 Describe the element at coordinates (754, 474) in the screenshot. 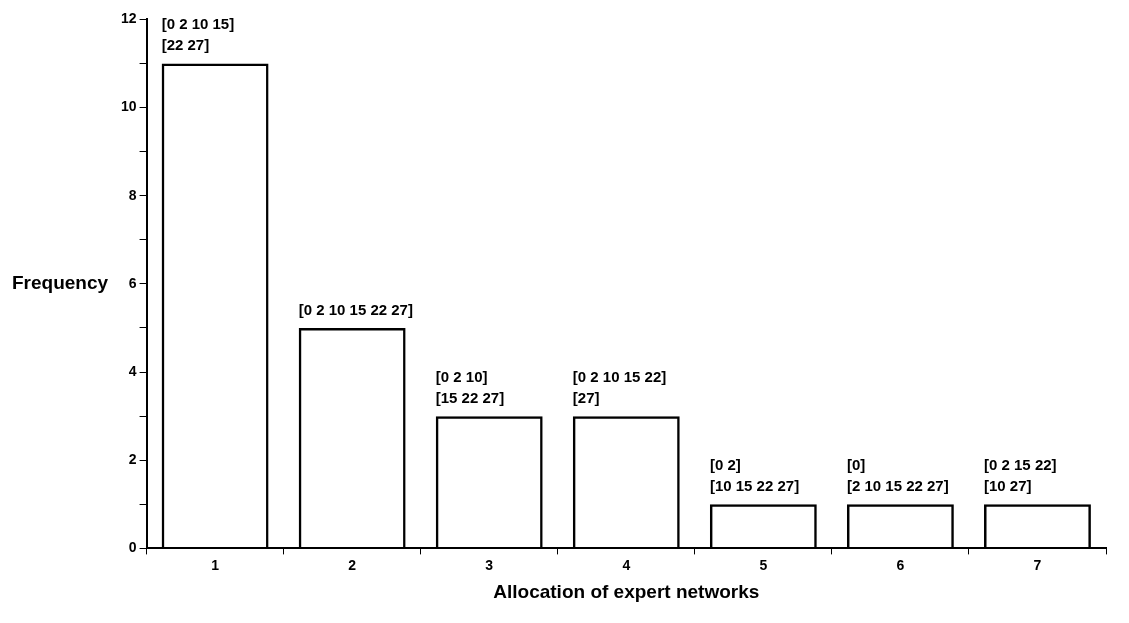

I see `annotation: [0 2] [10 15 22 27]` at that location.